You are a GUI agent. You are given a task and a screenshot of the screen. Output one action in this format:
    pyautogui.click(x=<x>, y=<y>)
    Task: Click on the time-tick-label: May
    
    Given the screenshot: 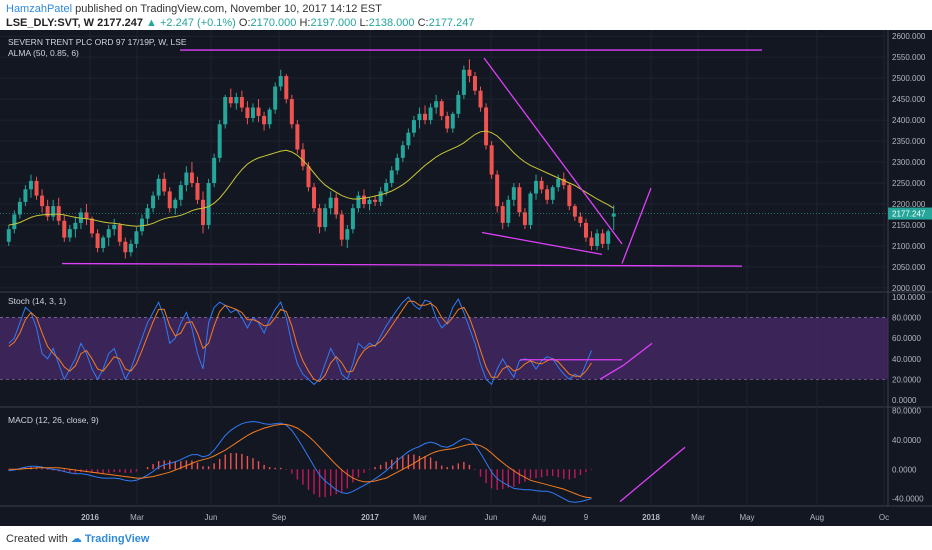 What is the action you would take?
    pyautogui.click(x=746, y=517)
    